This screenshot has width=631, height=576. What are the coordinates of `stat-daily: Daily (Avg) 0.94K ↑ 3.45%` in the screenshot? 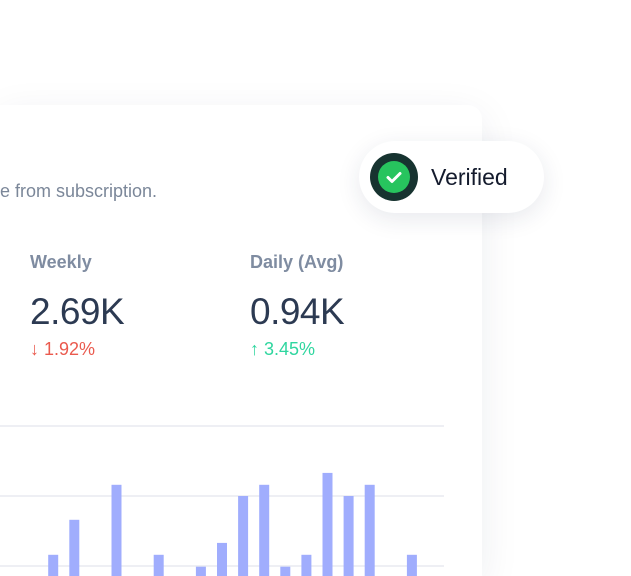 It's located at (297, 306).